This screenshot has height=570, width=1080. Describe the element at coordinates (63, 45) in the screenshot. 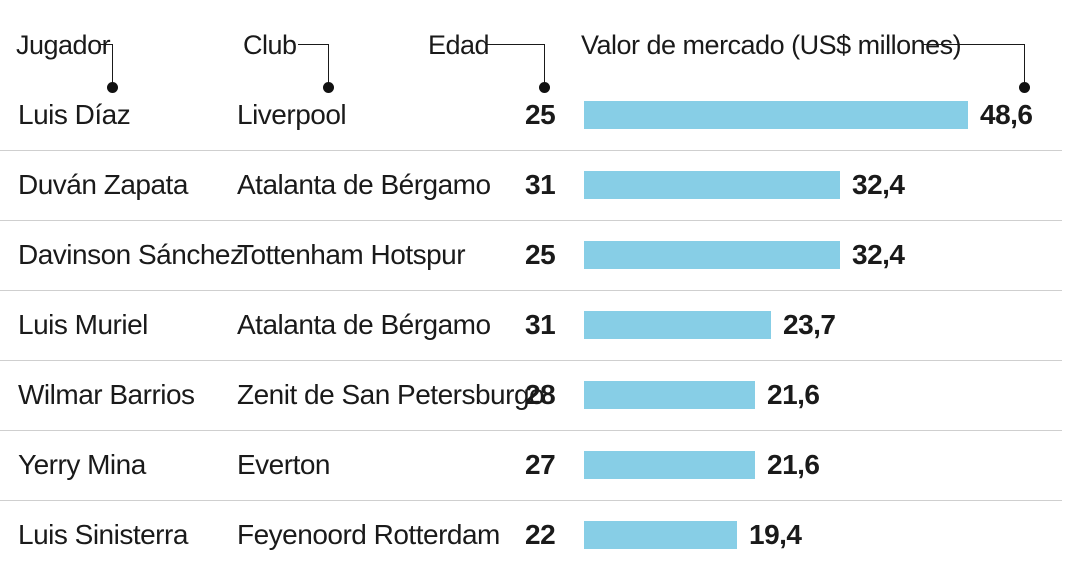

I see `header-player: Jugador` at that location.